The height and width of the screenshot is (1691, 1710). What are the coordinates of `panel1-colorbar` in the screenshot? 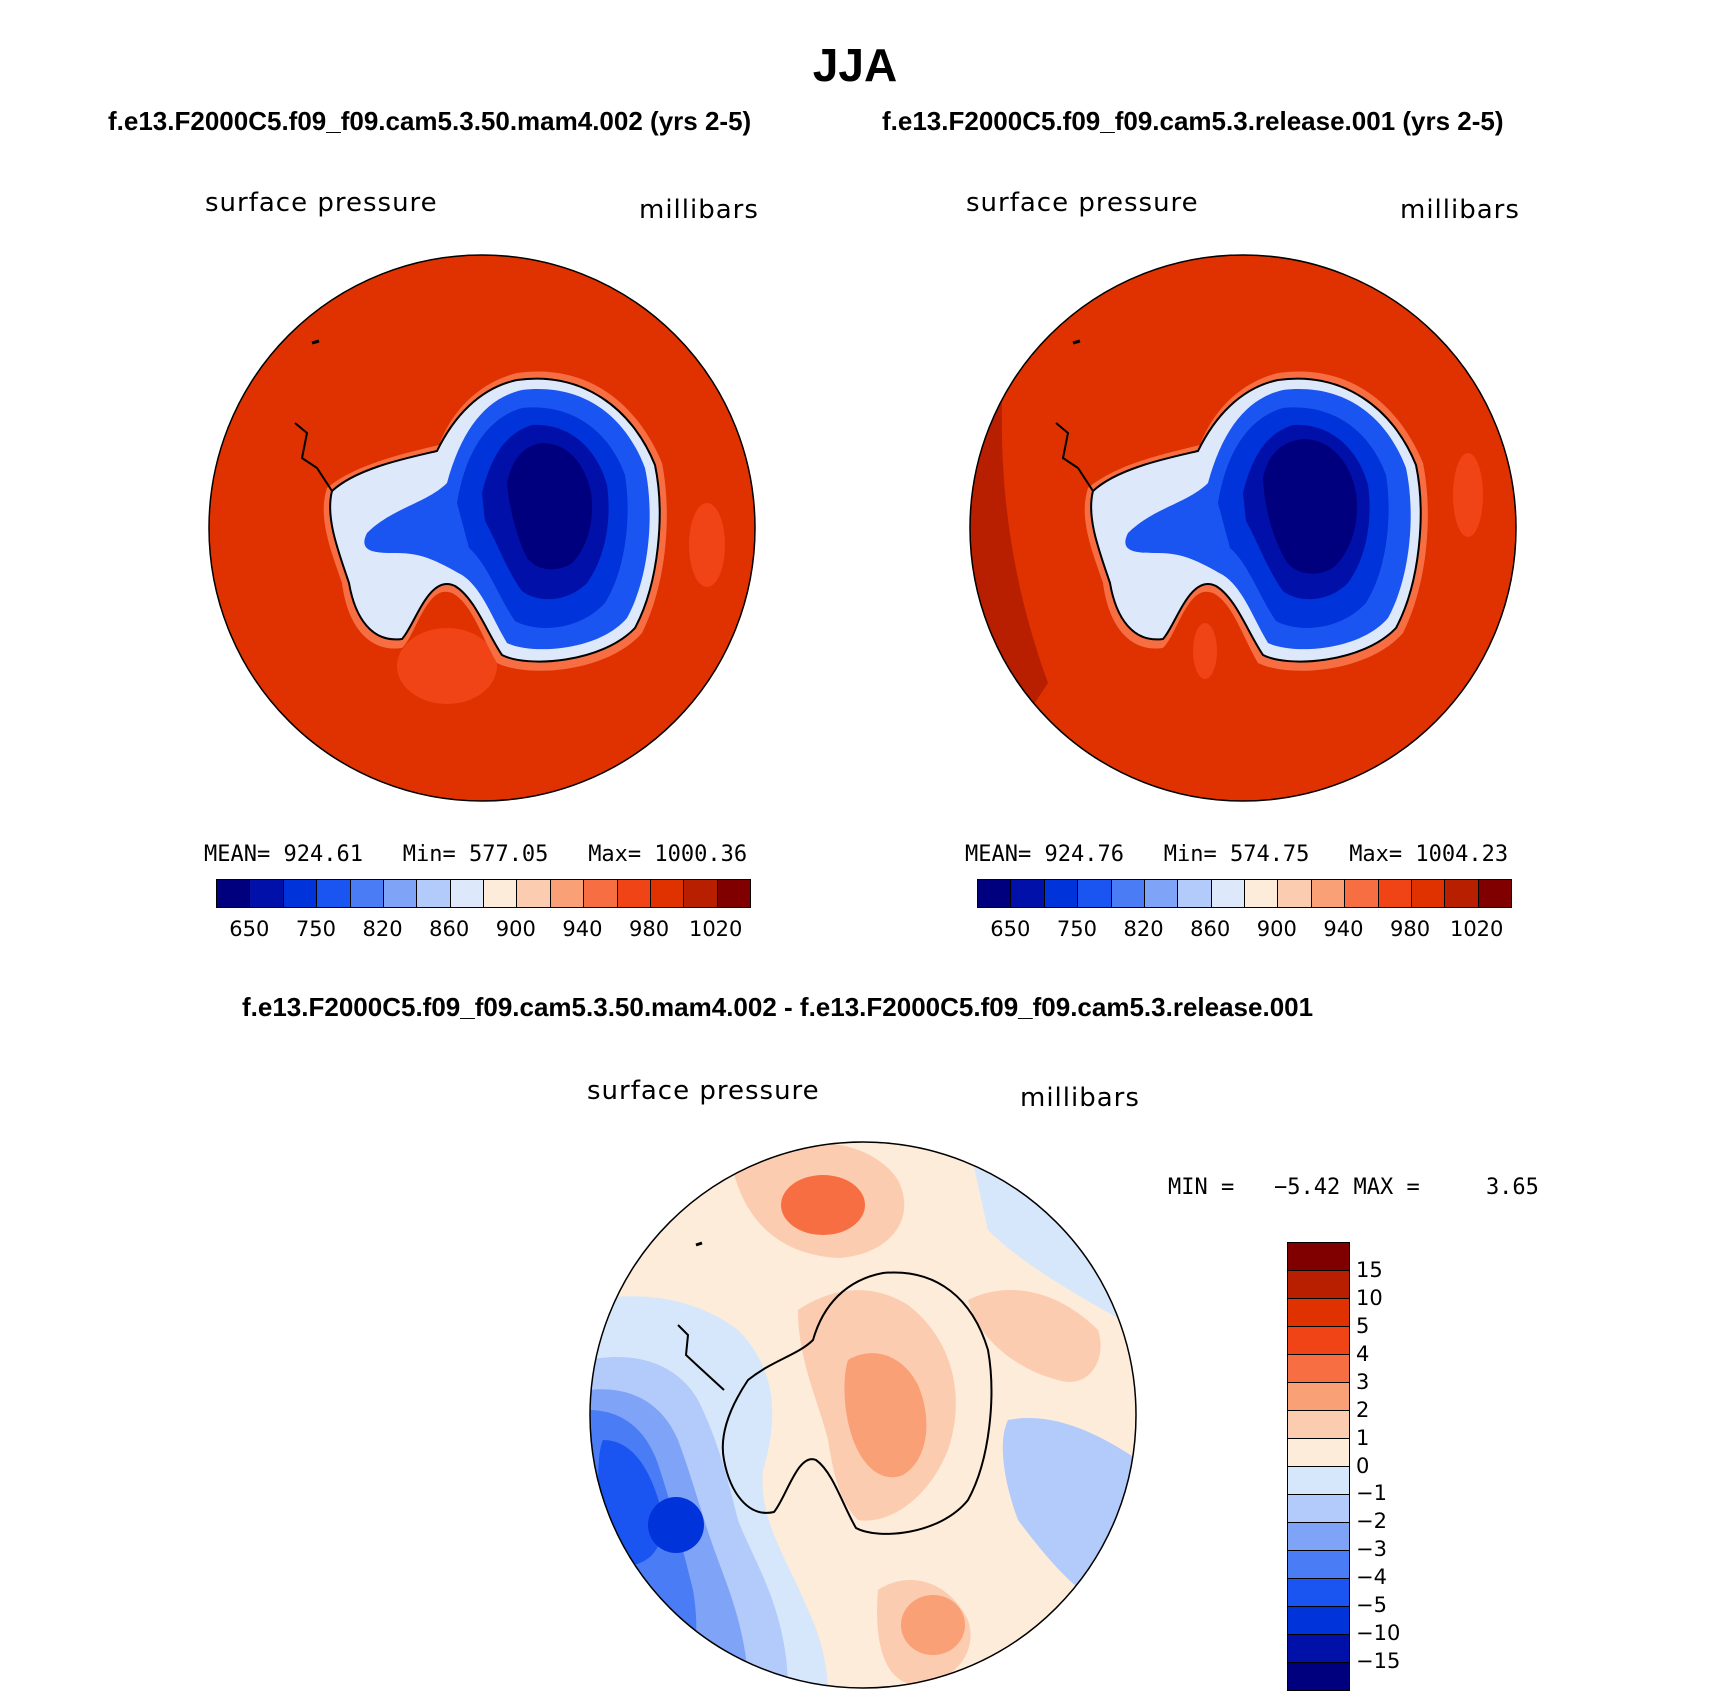 It's located at (483, 893).